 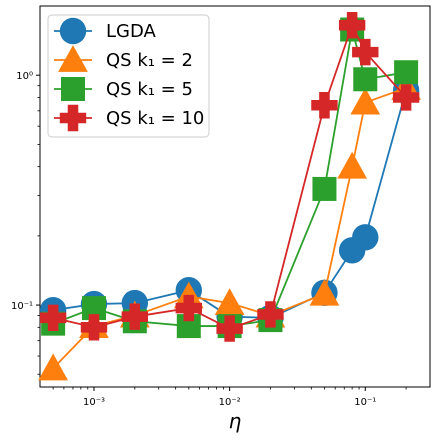 I want to click on y-tick-label: 10⁰, so click(x=24, y=76).